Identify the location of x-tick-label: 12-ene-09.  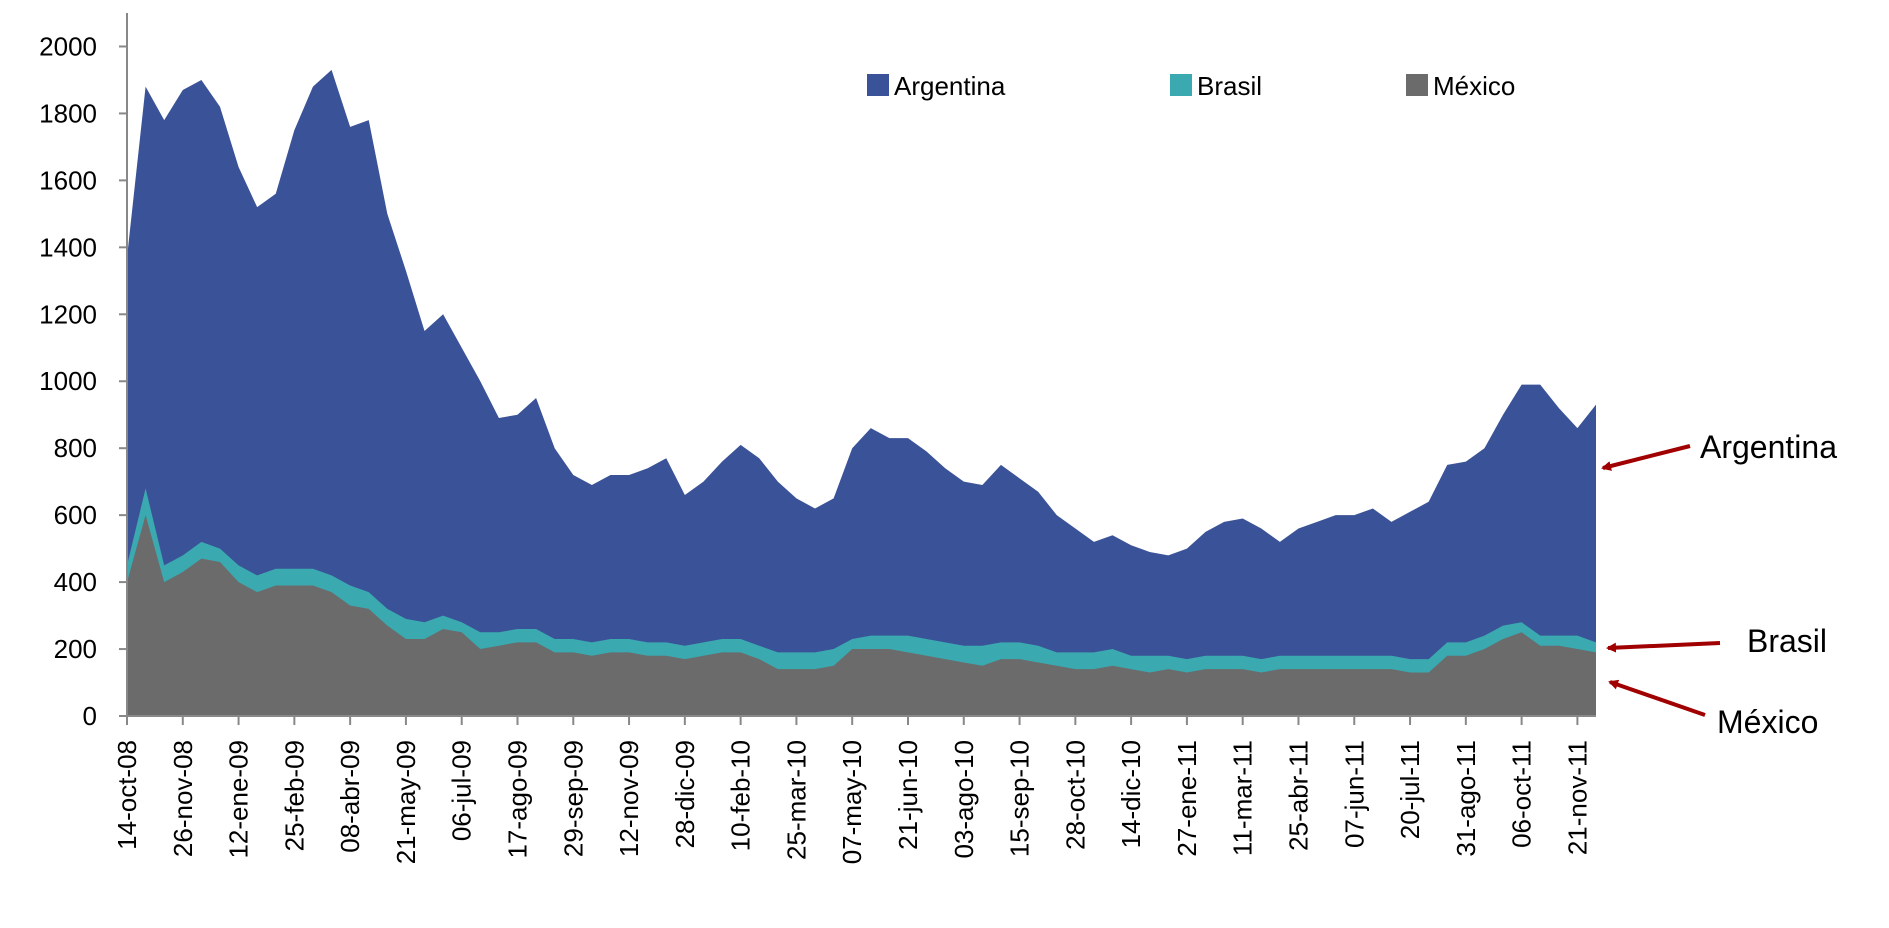
(239, 799).